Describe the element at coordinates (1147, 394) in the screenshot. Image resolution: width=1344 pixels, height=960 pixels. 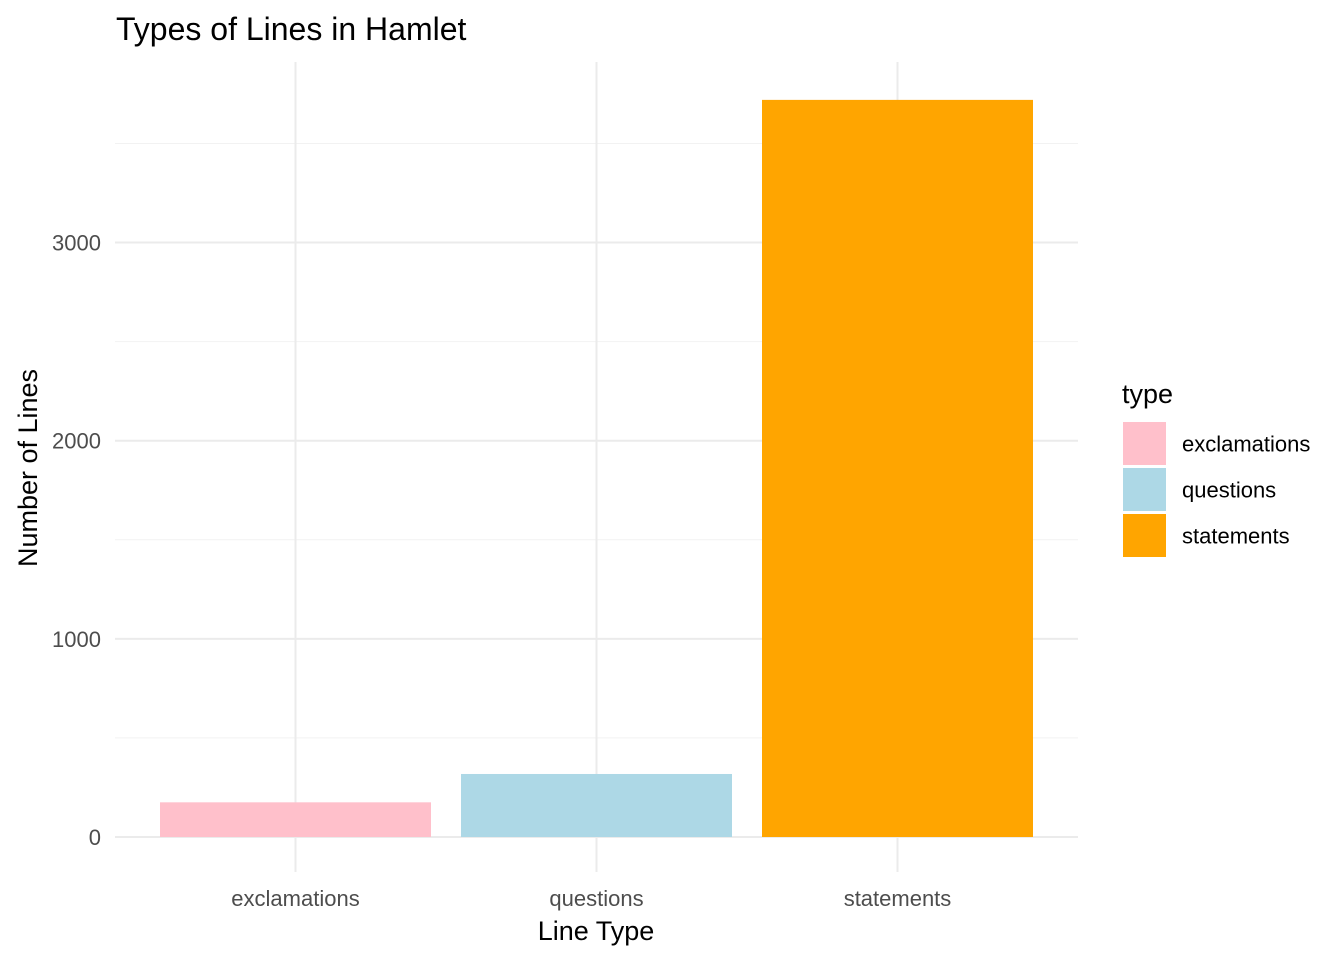
I see `legend-title: type` at that location.